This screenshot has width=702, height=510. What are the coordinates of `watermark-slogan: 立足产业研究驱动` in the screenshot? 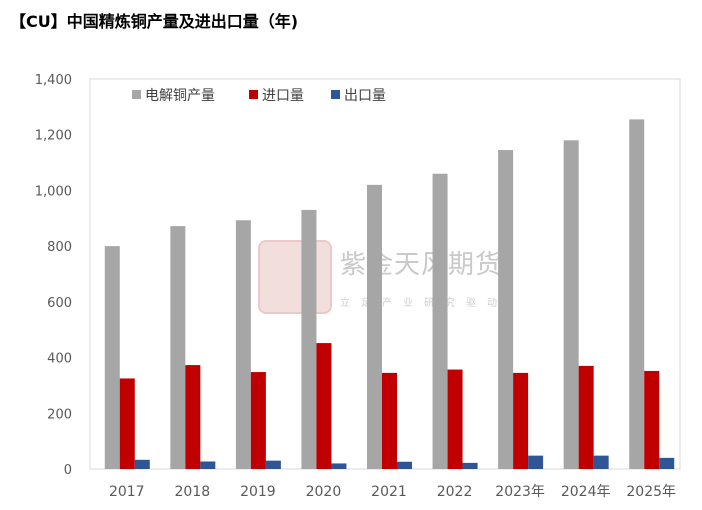 It's located at (424, 303).